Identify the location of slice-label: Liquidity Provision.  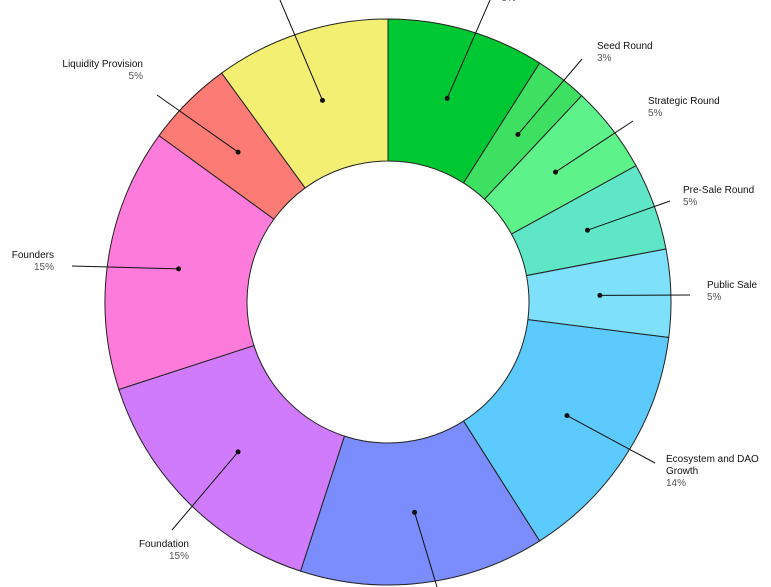
(102, 64).